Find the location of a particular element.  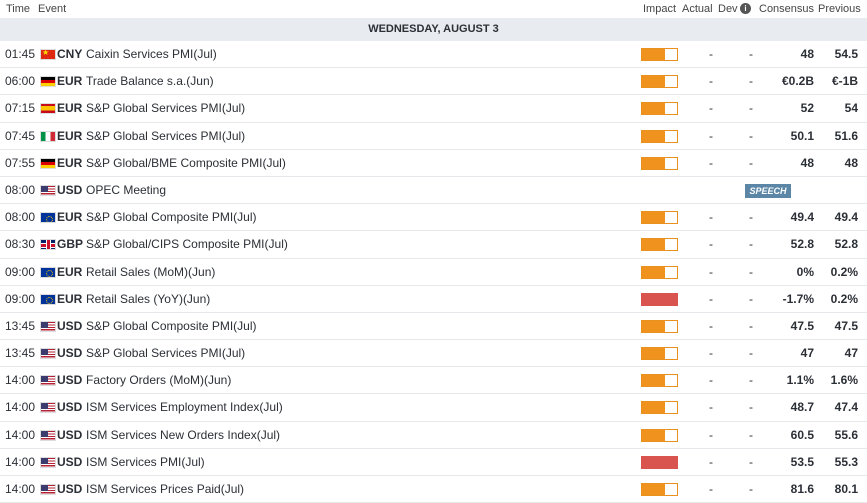

event-name: Caixin Services PMI(Jul) is located at coordinates (151, 54).